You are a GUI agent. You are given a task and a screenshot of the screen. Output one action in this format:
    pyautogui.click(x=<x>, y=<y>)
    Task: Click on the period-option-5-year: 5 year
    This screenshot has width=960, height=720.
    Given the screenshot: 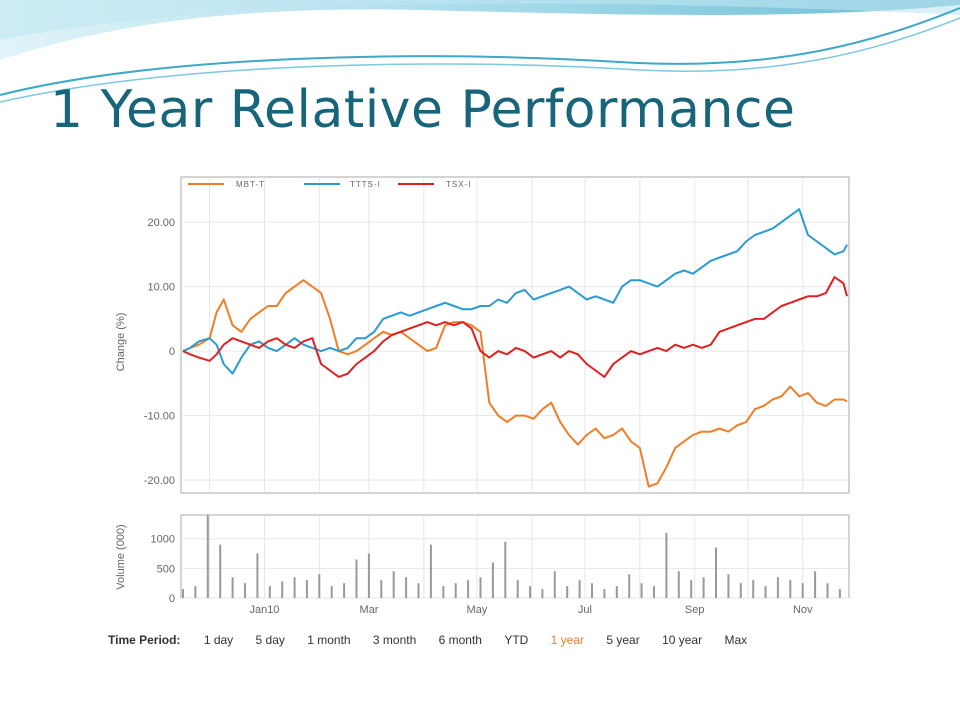 What is the action you would take?
    pyautogui.click(x=623, y=640)
    